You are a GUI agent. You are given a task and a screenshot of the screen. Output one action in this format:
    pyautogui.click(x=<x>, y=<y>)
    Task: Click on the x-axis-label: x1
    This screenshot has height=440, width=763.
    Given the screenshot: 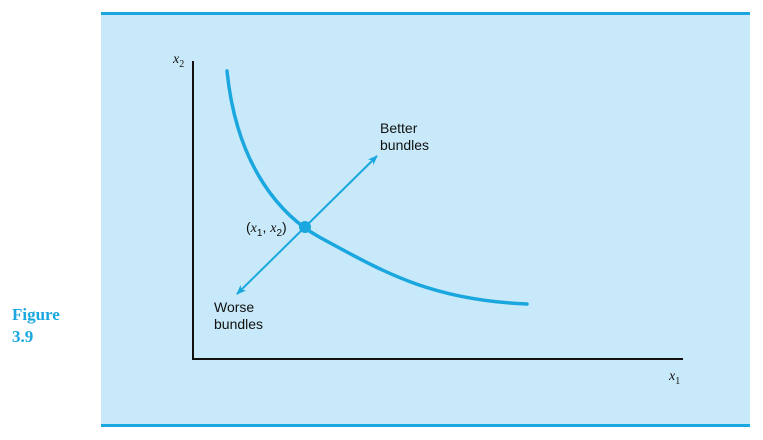 What is the action you would take?
    pyautogui.click(x=674, y=378)
    